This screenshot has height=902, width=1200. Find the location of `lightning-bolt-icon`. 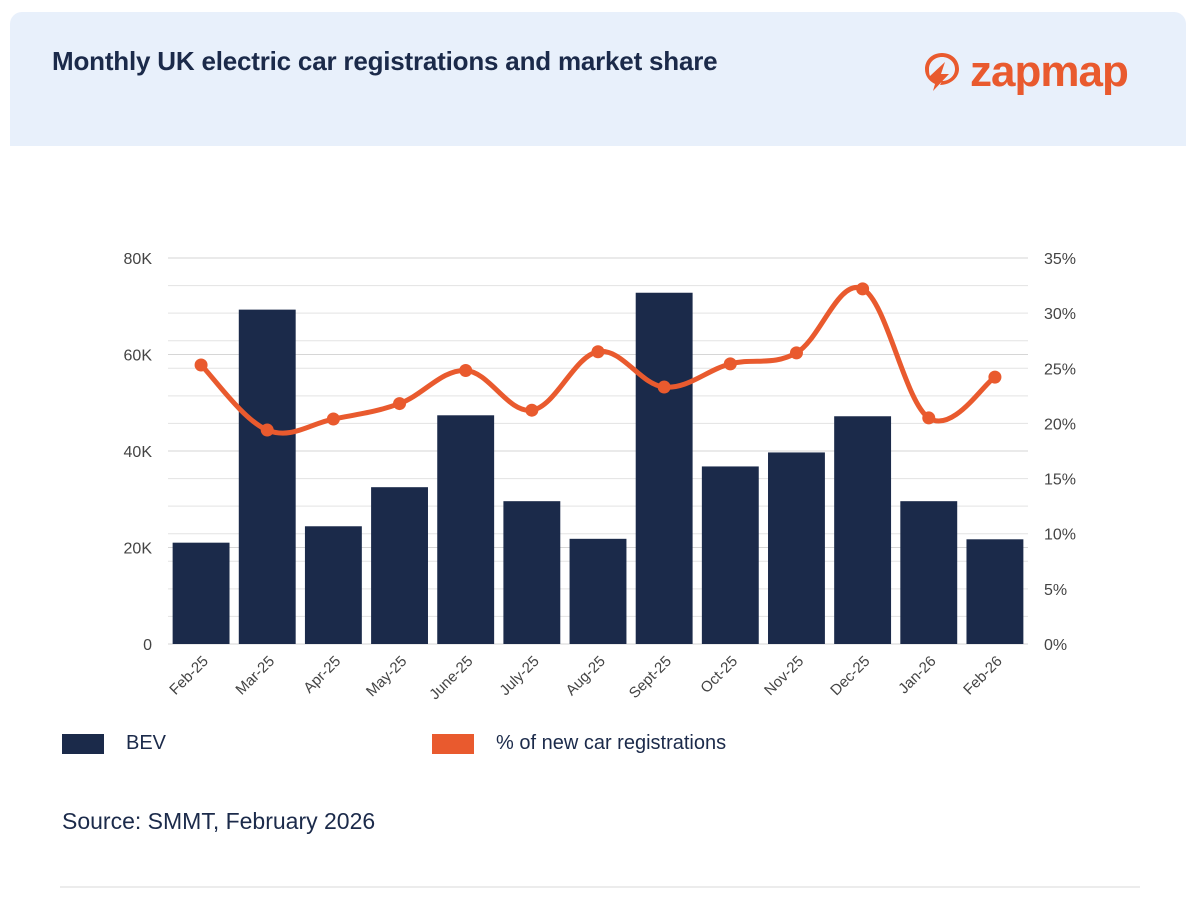

lightning-bolt-icon is located at coordinates (942, 72).